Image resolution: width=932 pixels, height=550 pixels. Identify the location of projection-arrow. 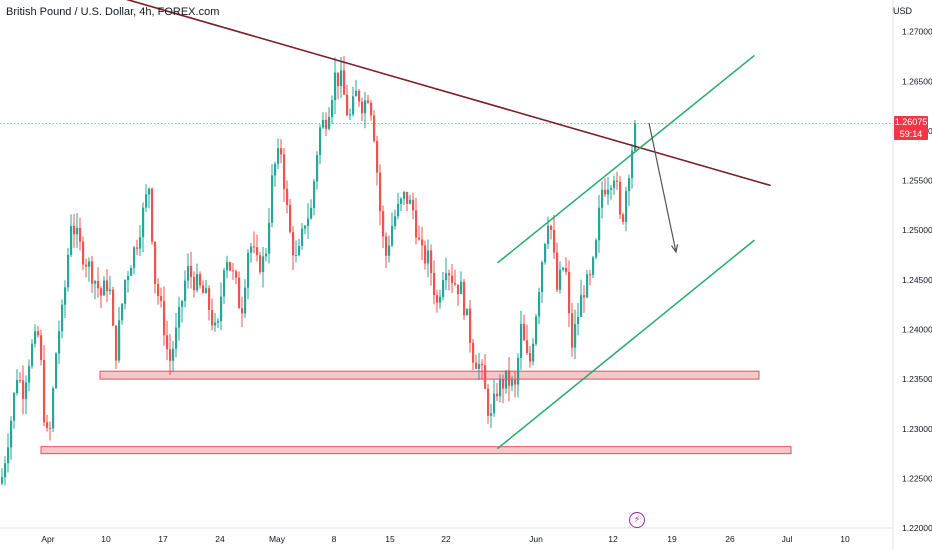
(662, 187).